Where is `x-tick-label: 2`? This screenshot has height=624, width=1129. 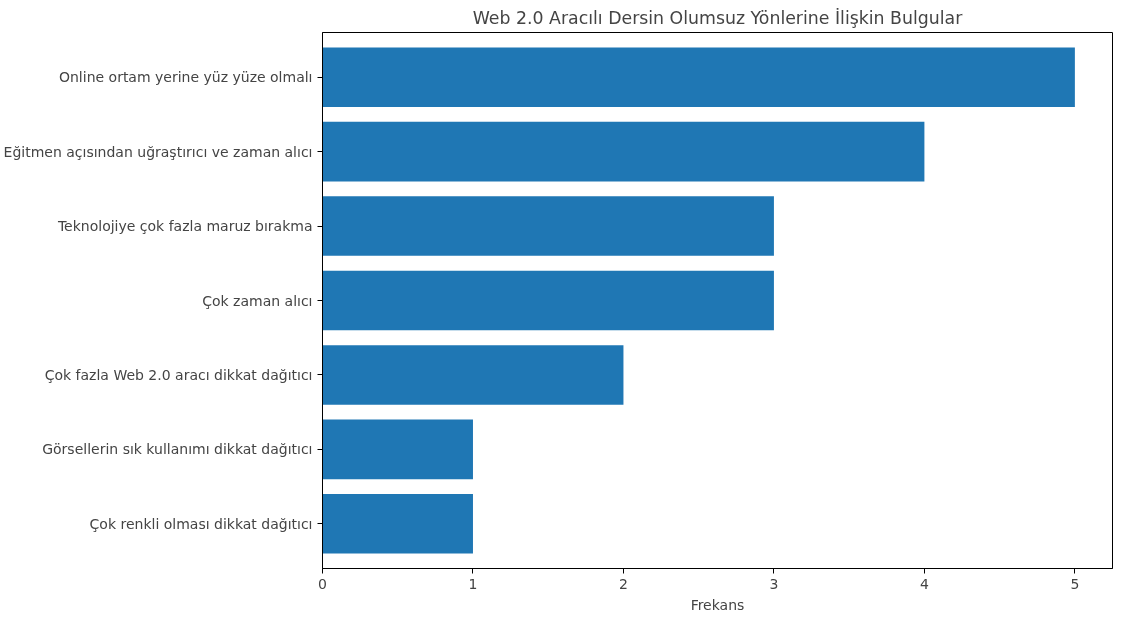 x-tick-label: 2 is located at coordinates (623, 583).